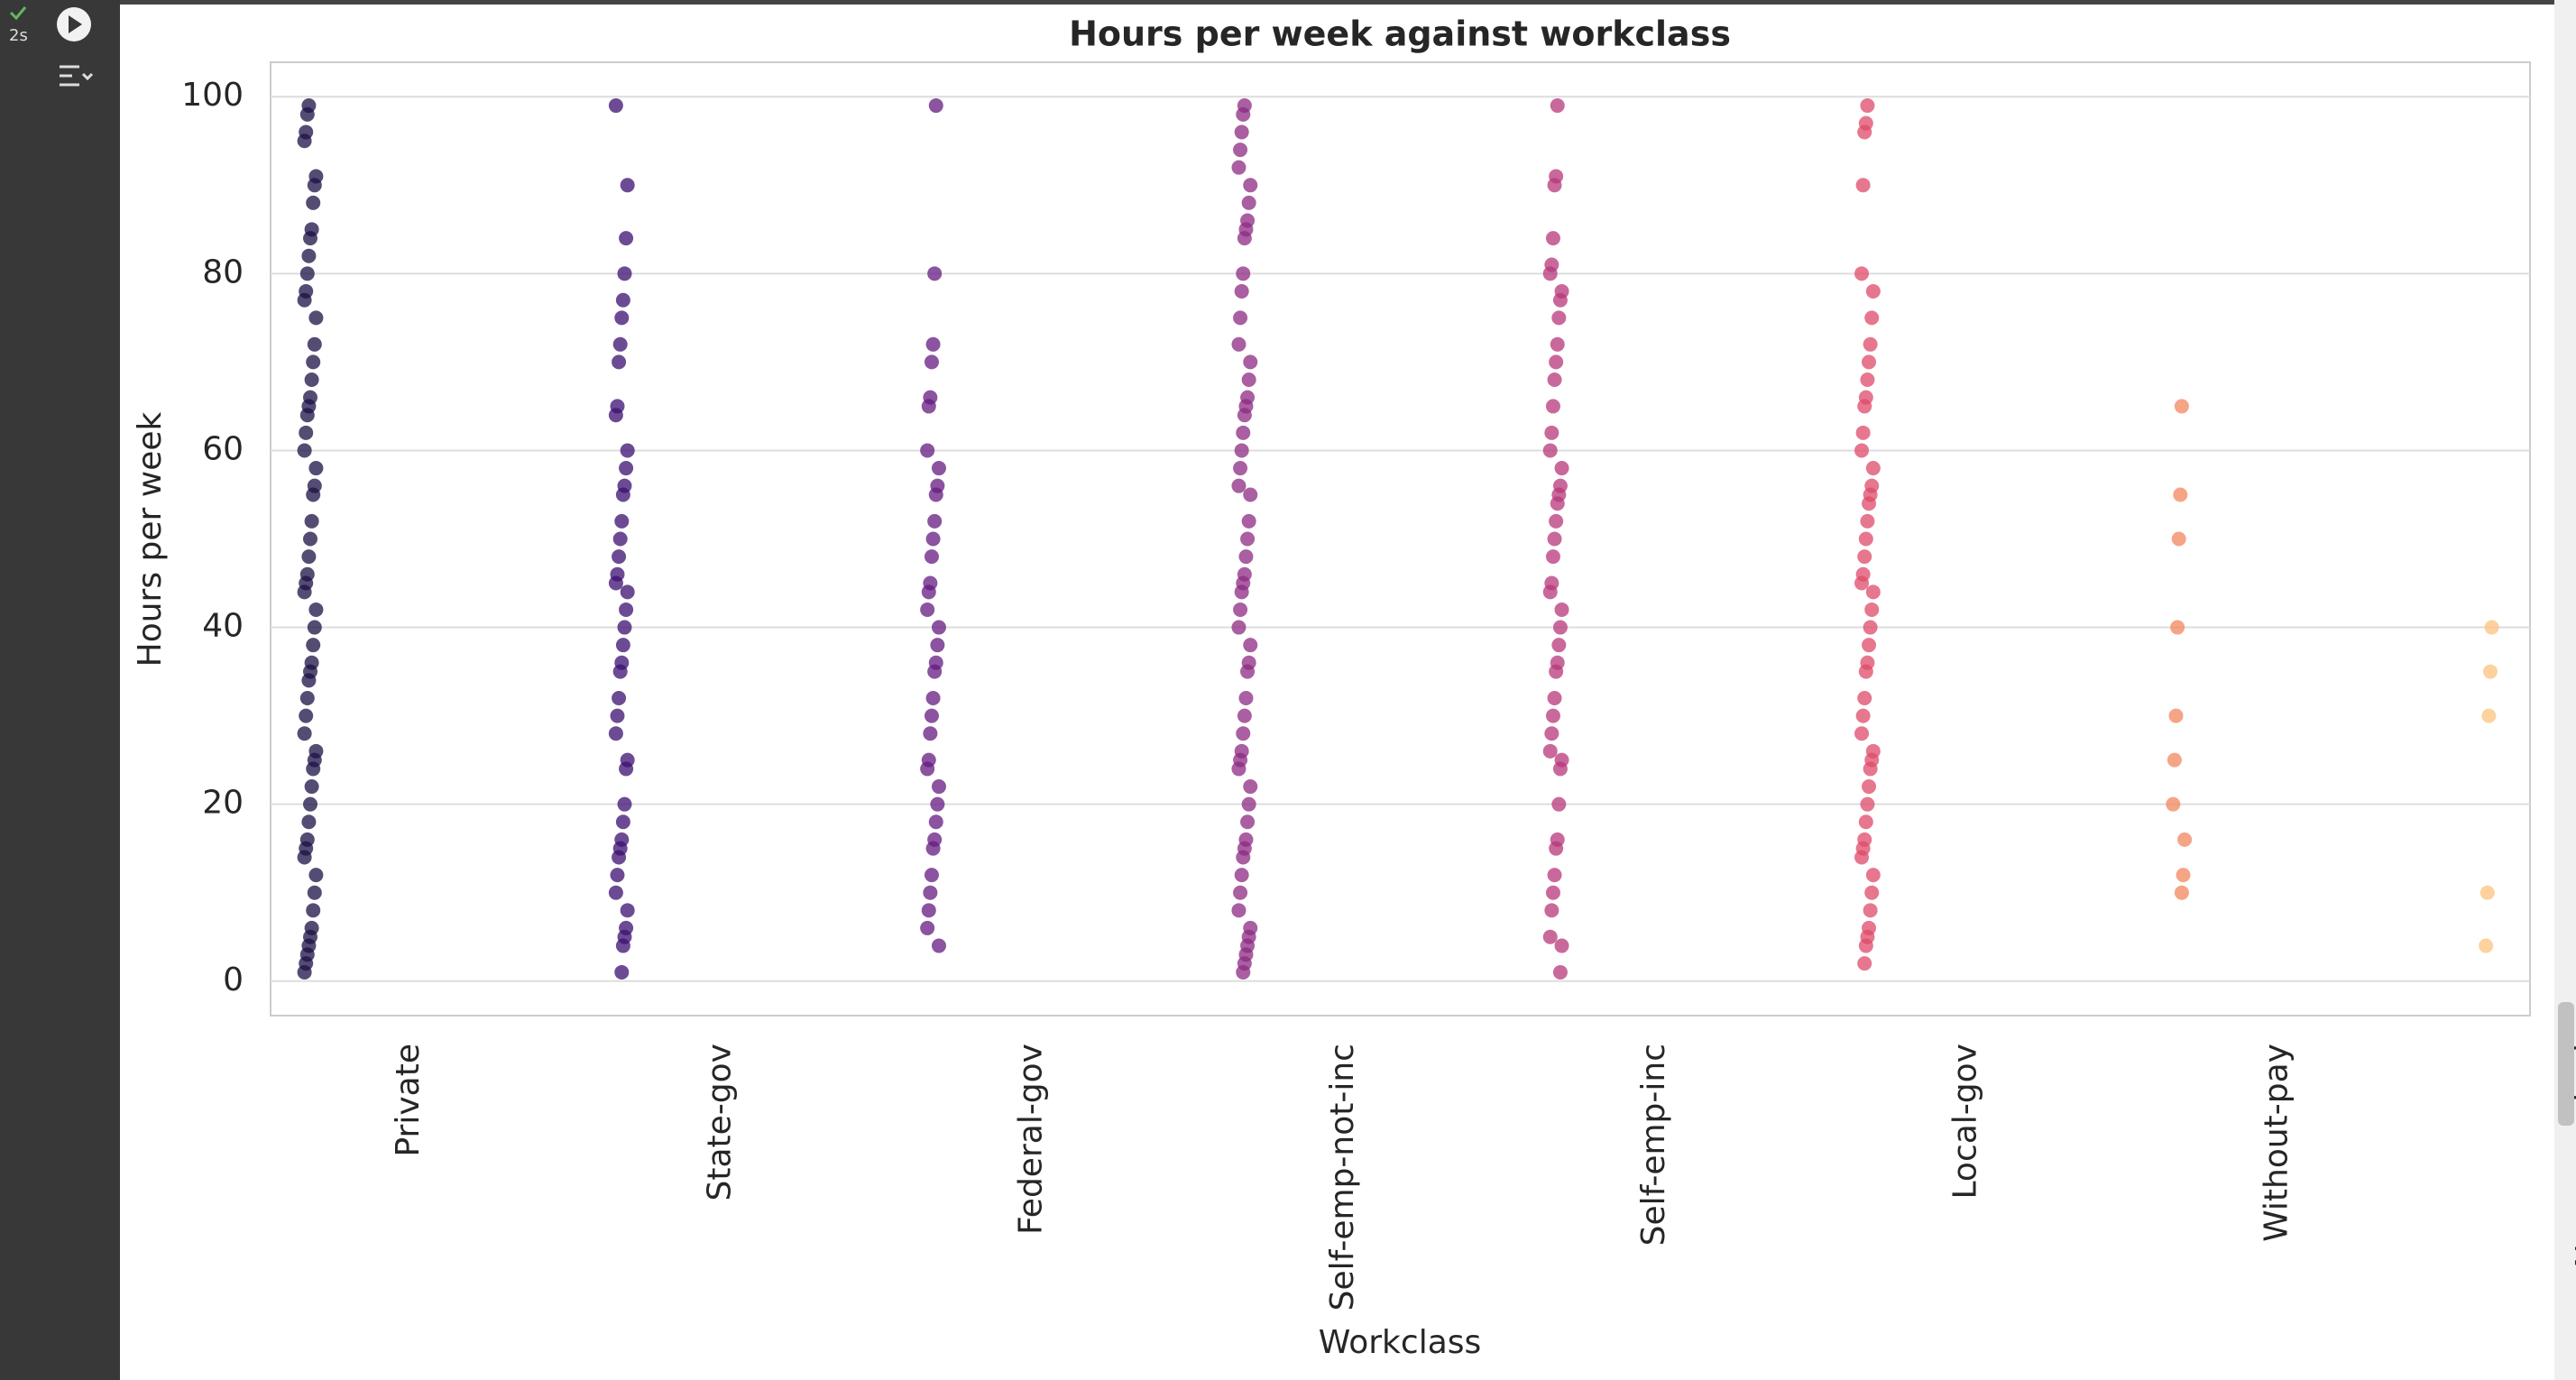  What do you see at coordinates (2277, 1143) in the screenshot?
I see `x-tick-label: Without-pay` at bounding box center [2277, 1143].